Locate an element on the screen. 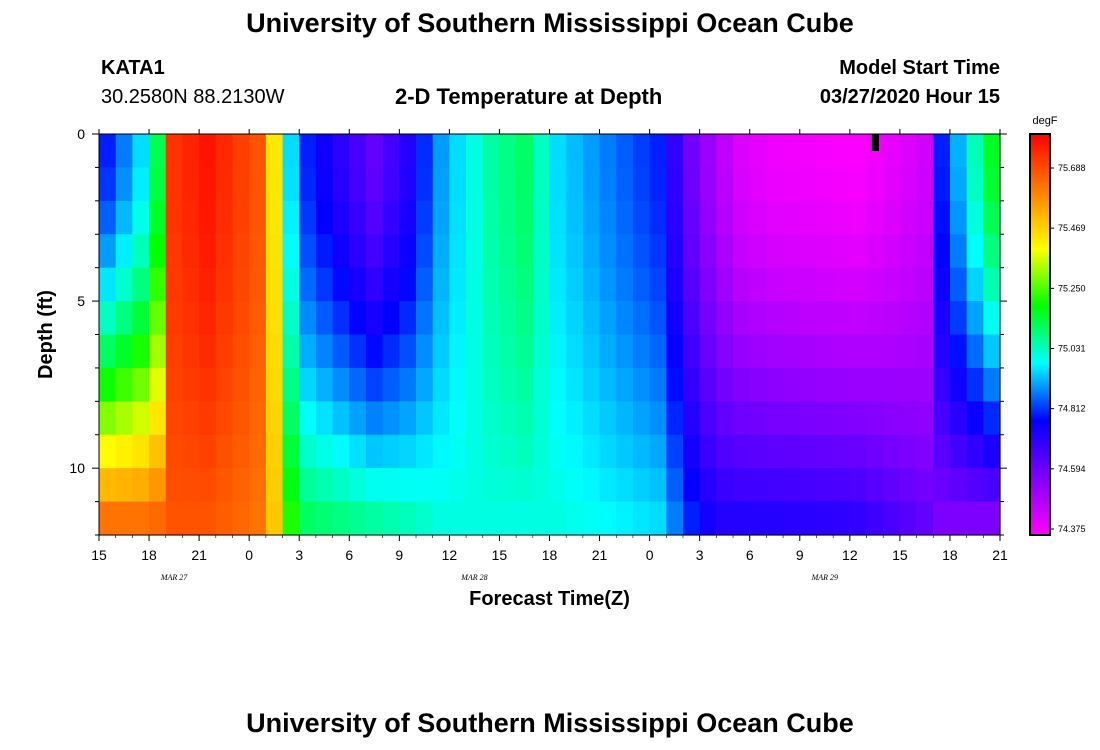 This screenshot has height=750, width=1100. x-tick-label: 21 is located at coordinates (199, 555).